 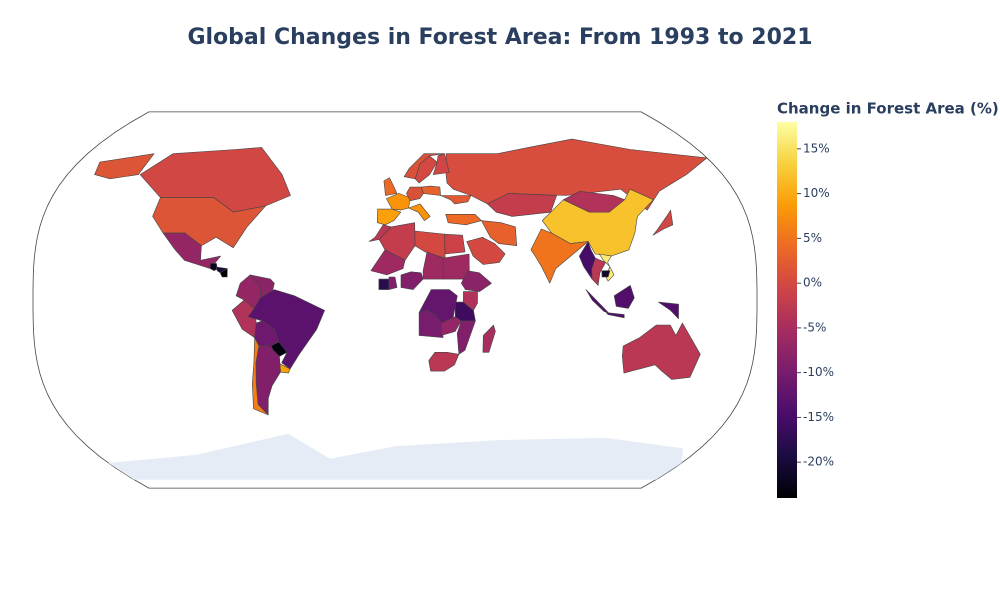 I want to click on colorbar-tick-label: -15%, so click(x=818, y=417).